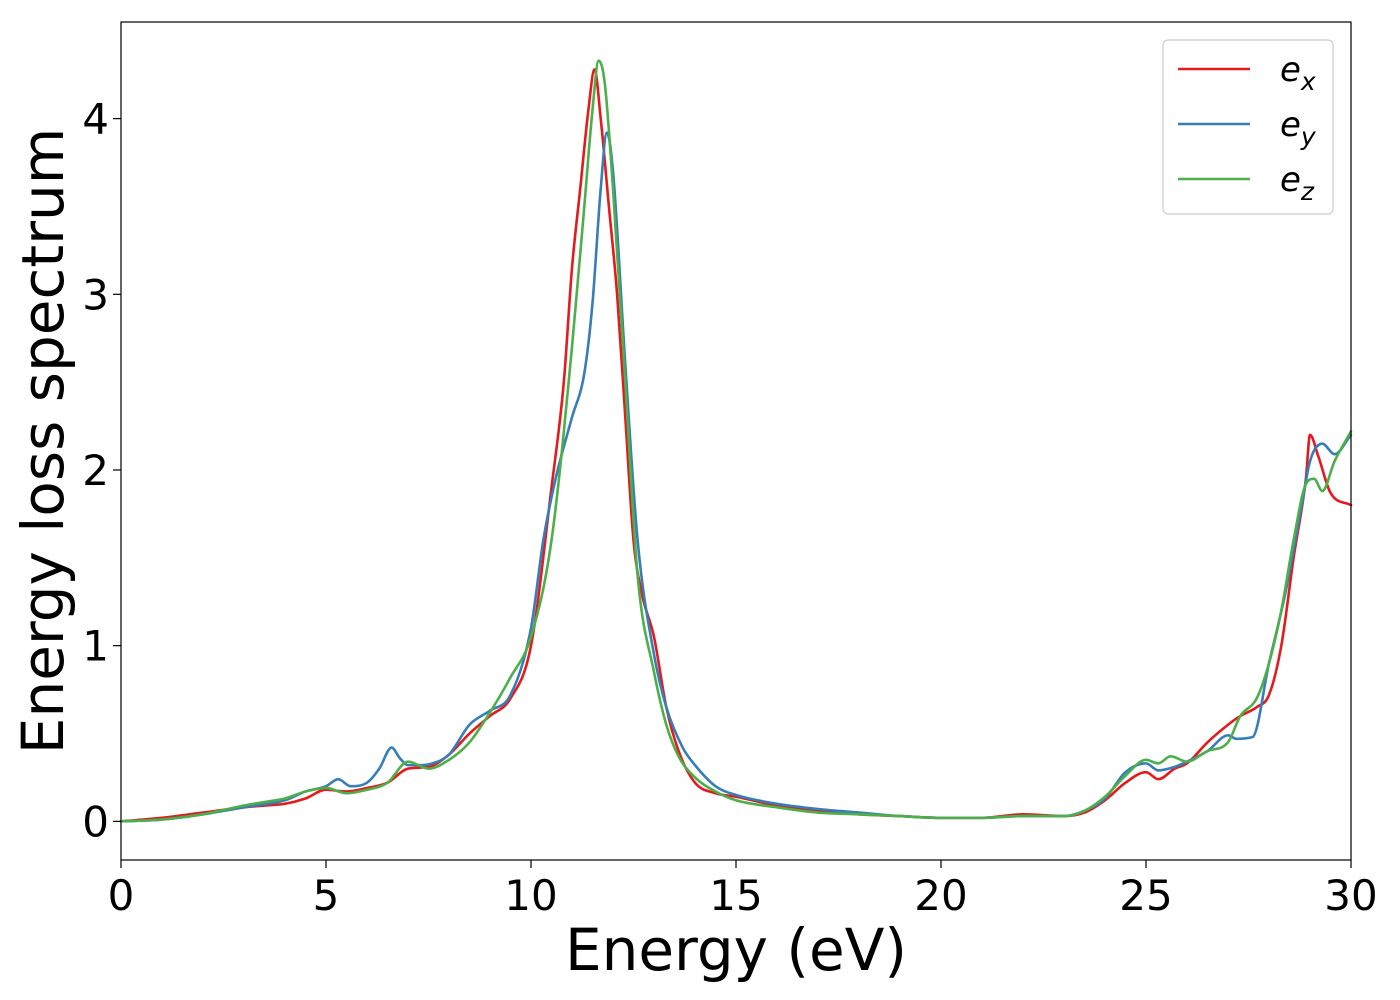 Image resolution: width=1400 pixels, height=1000 pixels. Describe the element at coordinates (95, 294) in the screenshot. I see `y-tick-label: 3` at that location.